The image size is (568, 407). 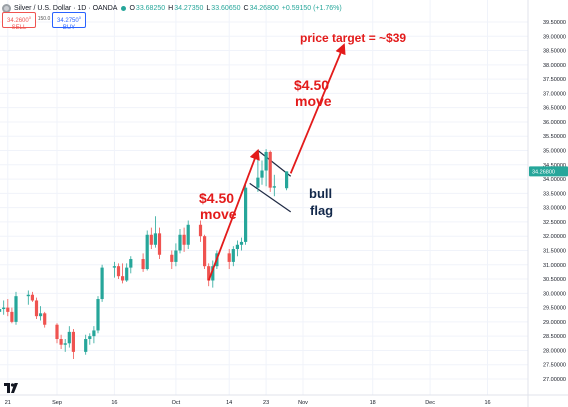 I want to click on price-tick-label: 33.00000, so click(x=554, y=209).